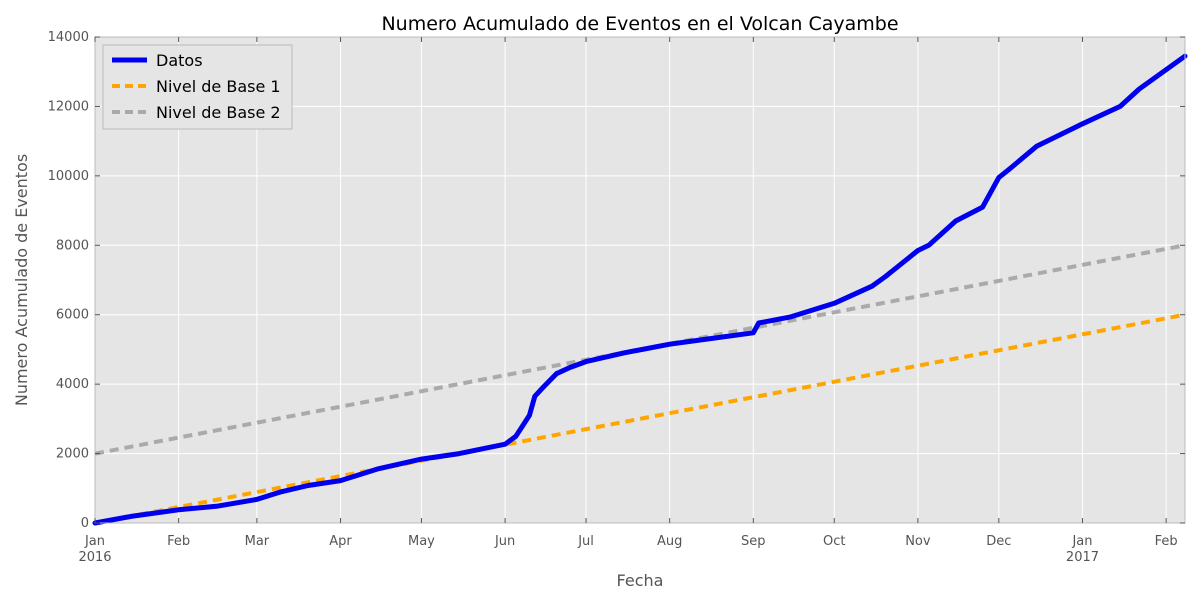  Describe the element at coordinates (421, 541) in the screenshot. I see `x-tick-label: May` at that location.